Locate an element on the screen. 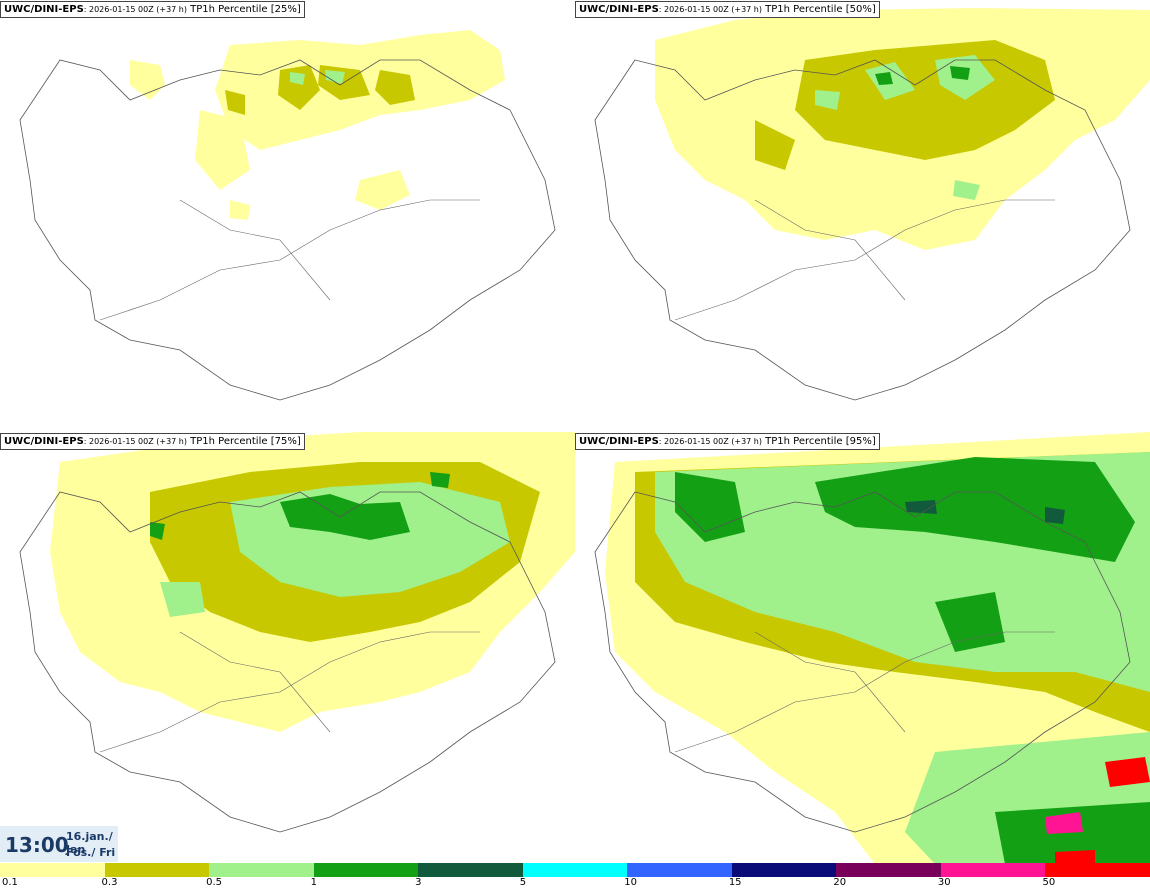 The image size is (1150, 891). color-legend: 0.1 0.3 0.5 1 3 5 10 15 20 30 50 is located at coordinates (575, 877).